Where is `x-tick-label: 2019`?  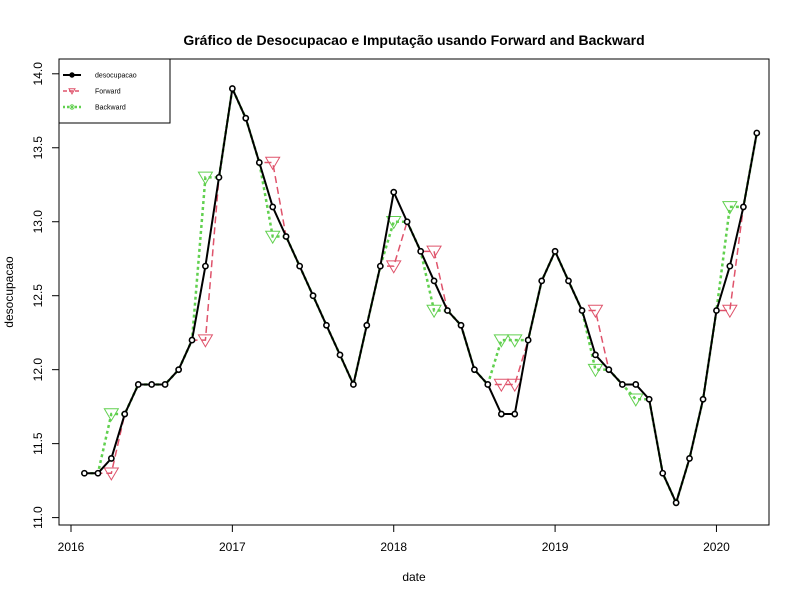
x-tick-label: 2019 is located at coordinates (555, 547).